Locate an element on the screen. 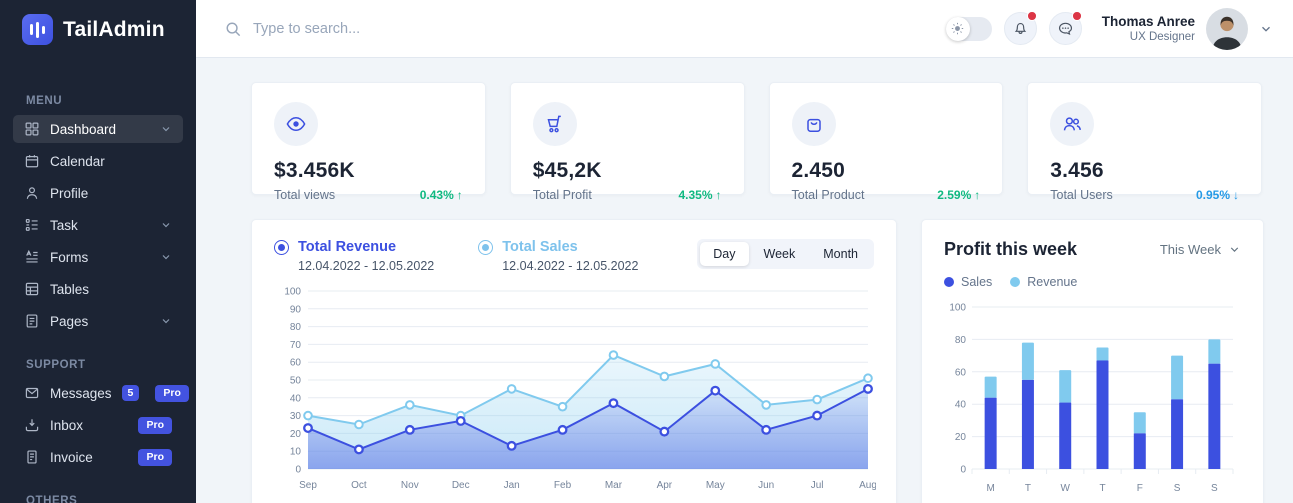 The height and width of the screenshot is (503, 1293). task-icon is located at coordinates (32, 225).